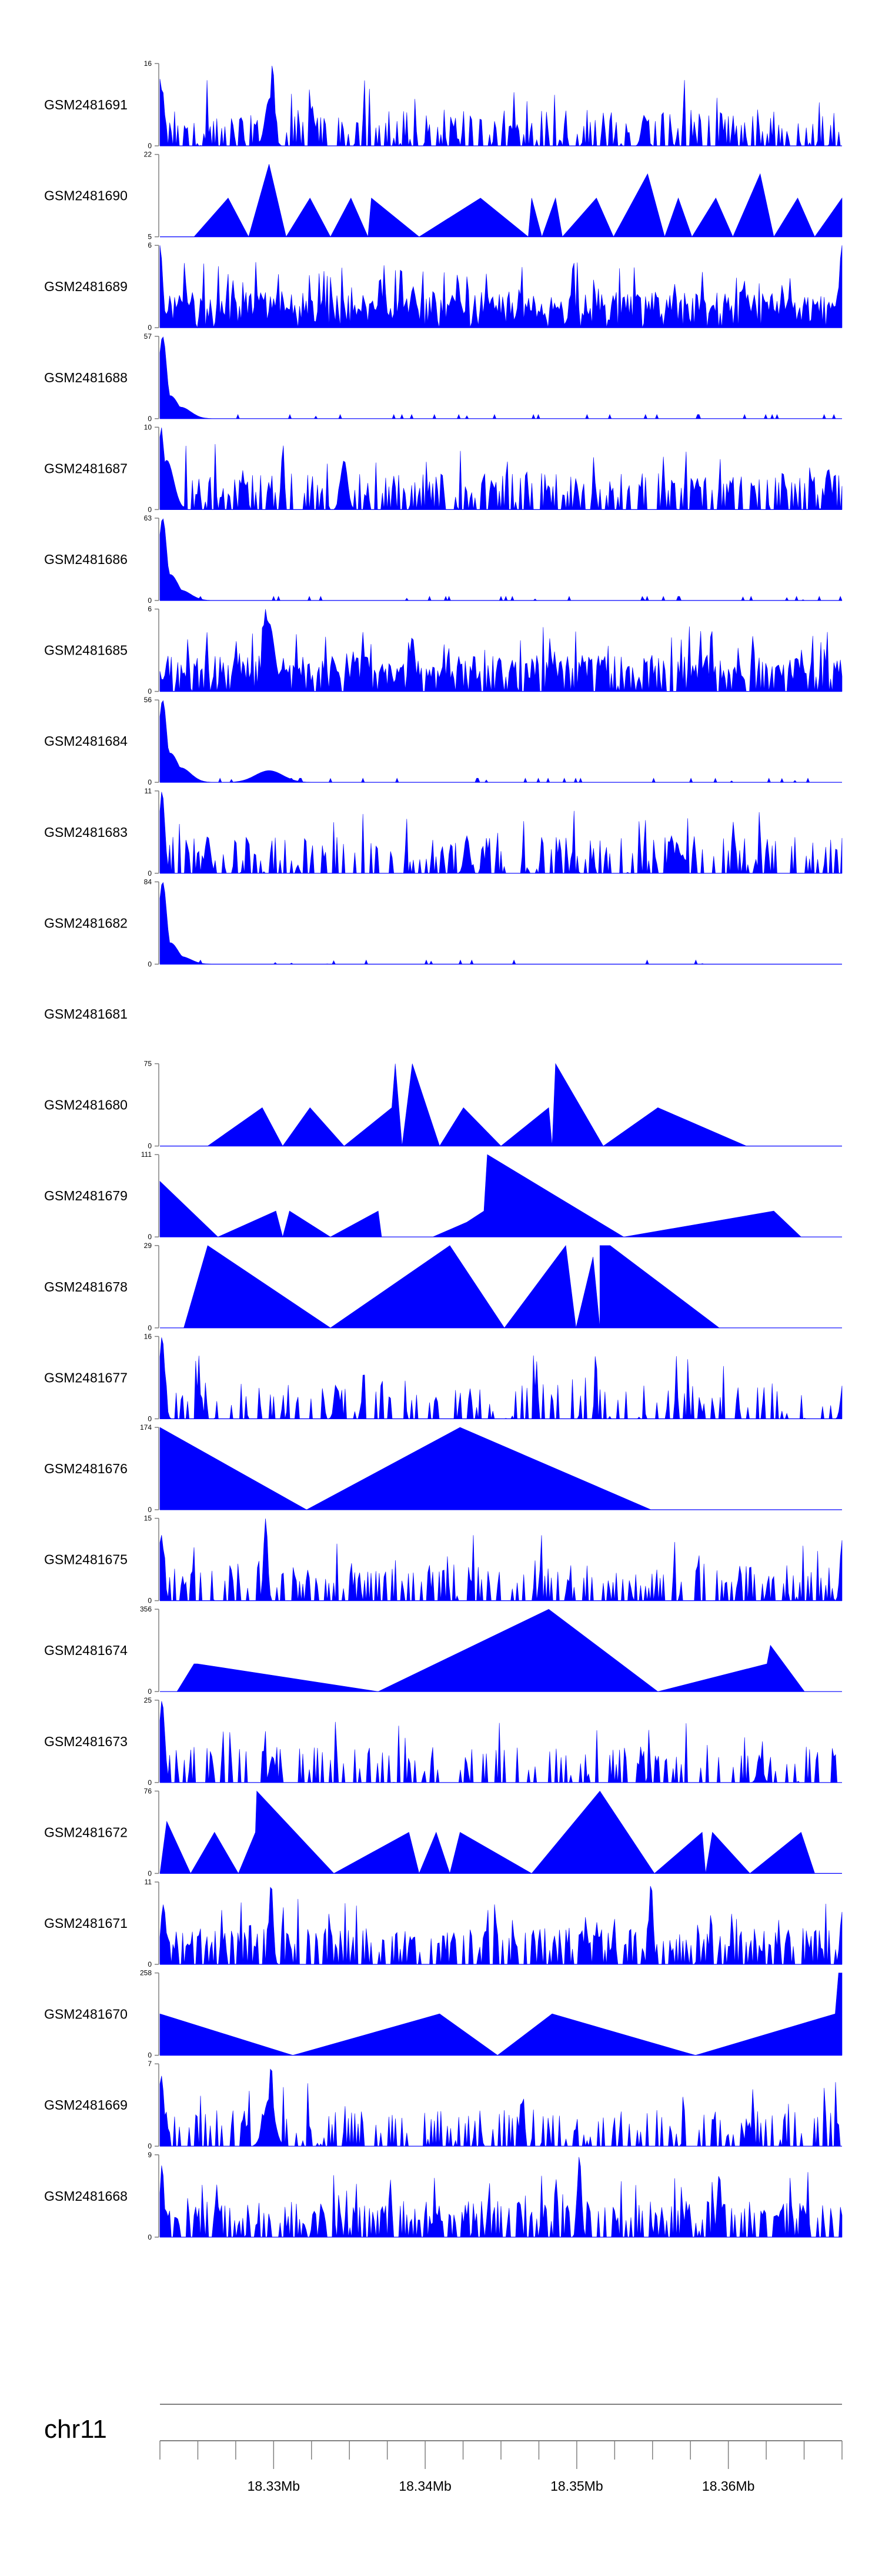  I want to click on track-gsm2481678: GSM2481678 29 0, so click(443, 1287).